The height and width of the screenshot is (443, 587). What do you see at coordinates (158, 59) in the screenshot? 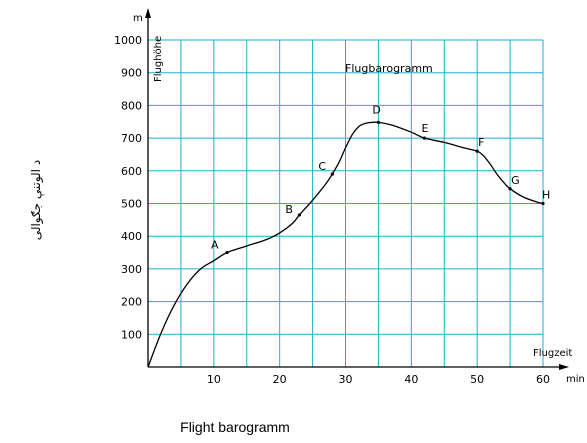
I see `y-axis-label: Flughöhe` at bounding box center [158, 59].